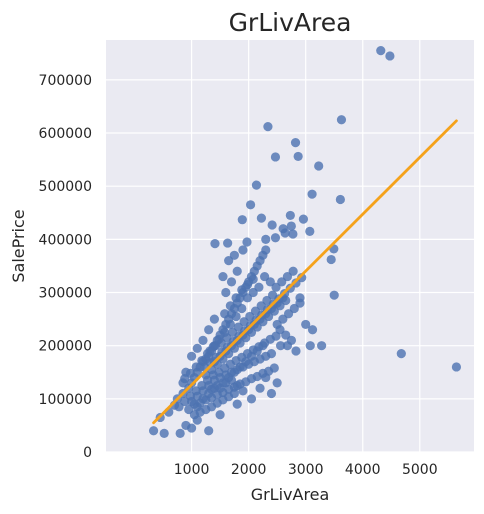  What do you see at coordinates (65, 134) in the screenshot?
I see `y-tick-label: 600000` at bounding box center [65, 134].